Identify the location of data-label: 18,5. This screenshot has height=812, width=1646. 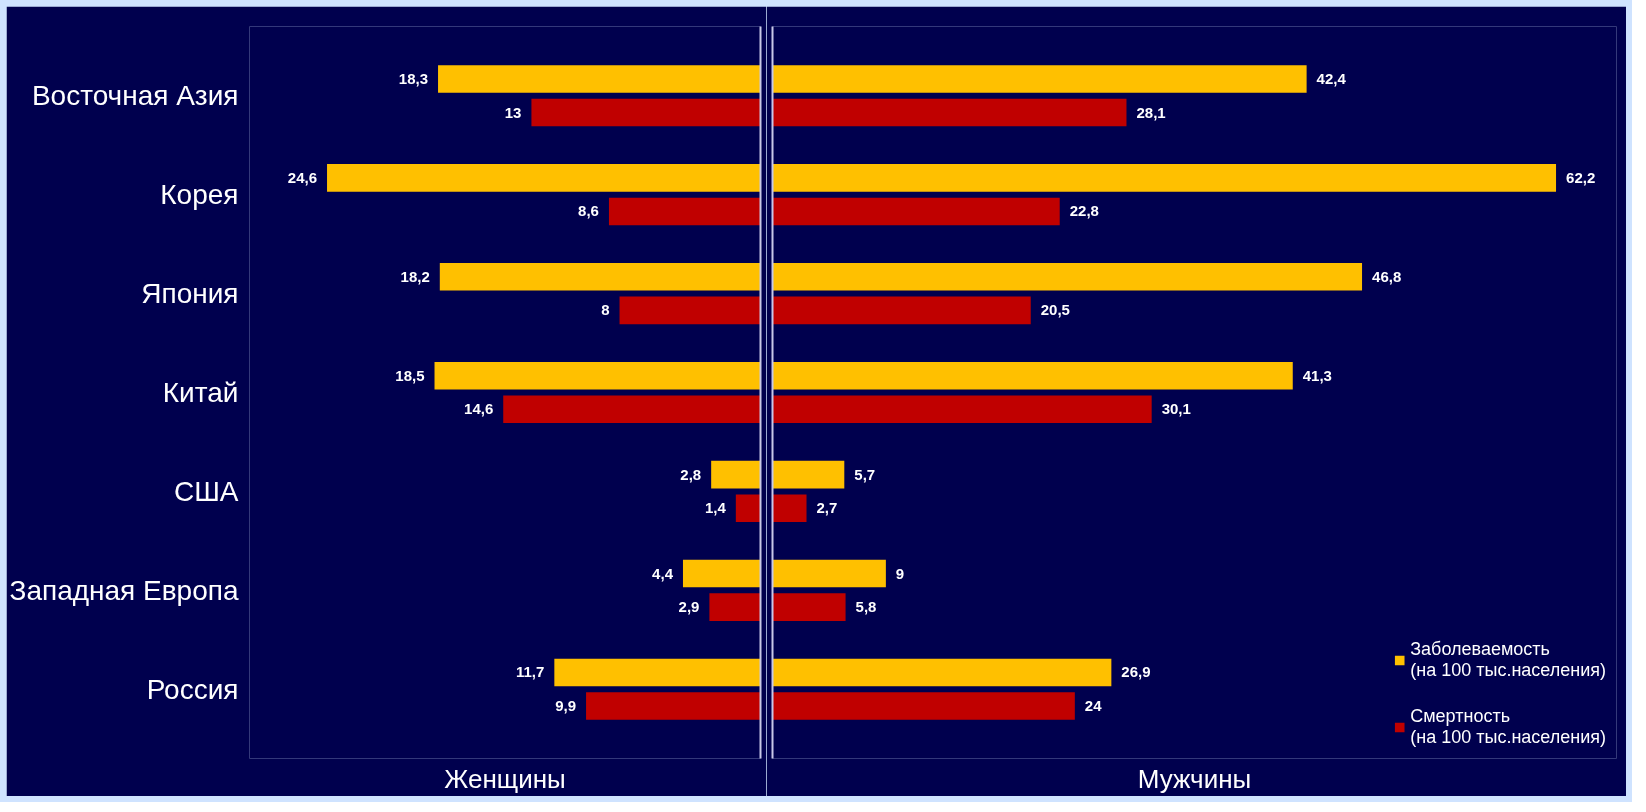
(410, 375).